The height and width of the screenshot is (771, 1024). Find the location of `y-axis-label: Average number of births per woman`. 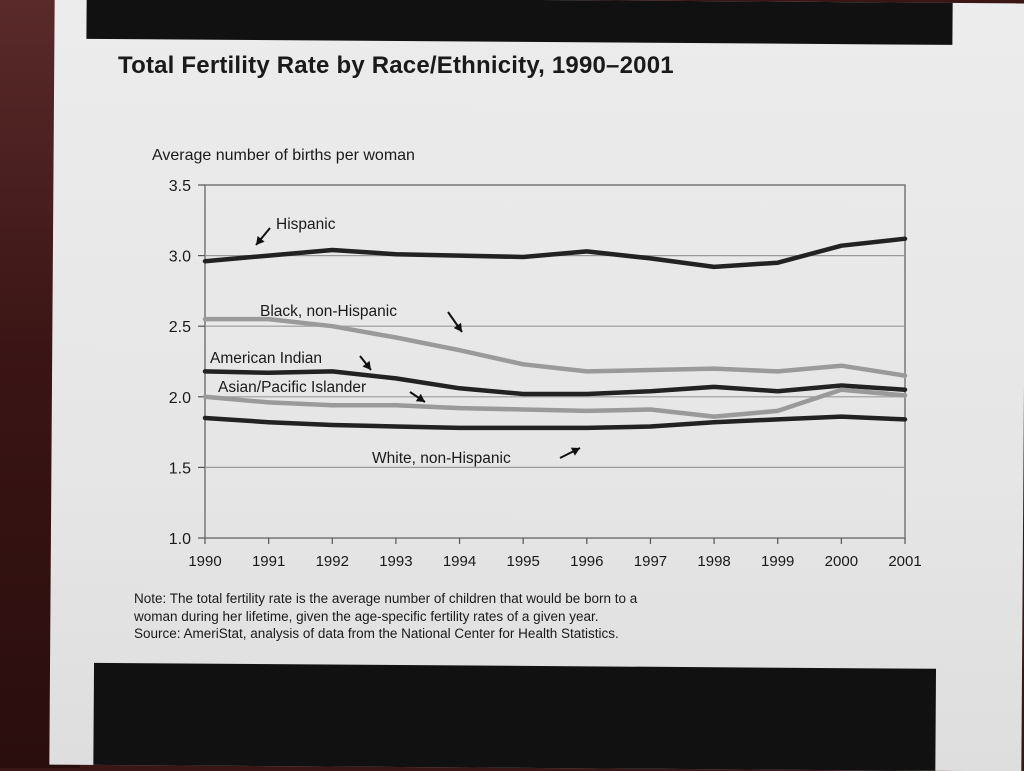

y-axis-label: Average number of births per woman is located at coordinates (283, 155).